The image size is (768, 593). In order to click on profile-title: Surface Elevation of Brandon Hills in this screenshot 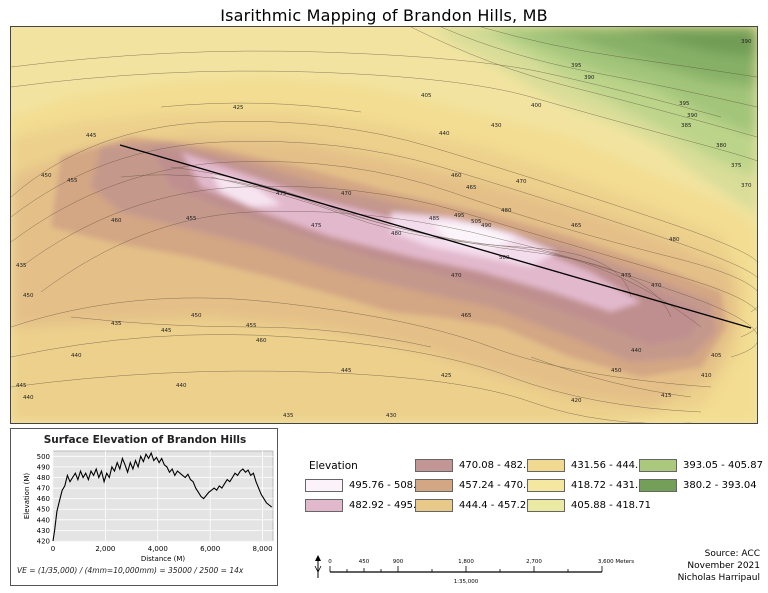, I will do `click(145, 440)`.